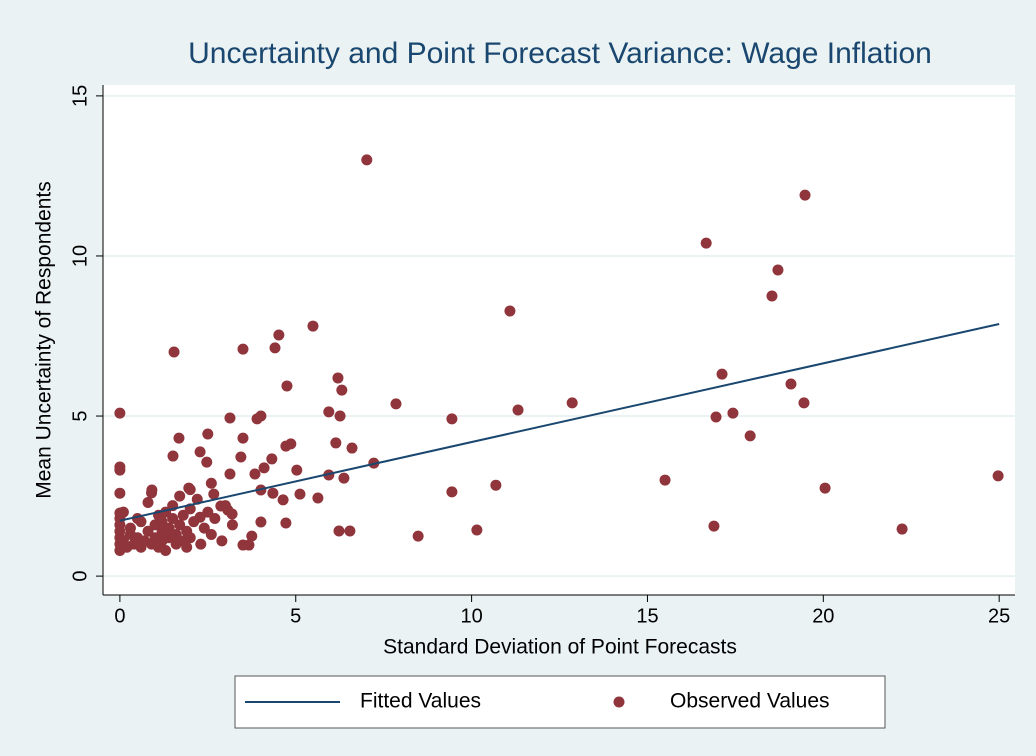  I want to click on y-tick-label: 5, so click(80, 415).